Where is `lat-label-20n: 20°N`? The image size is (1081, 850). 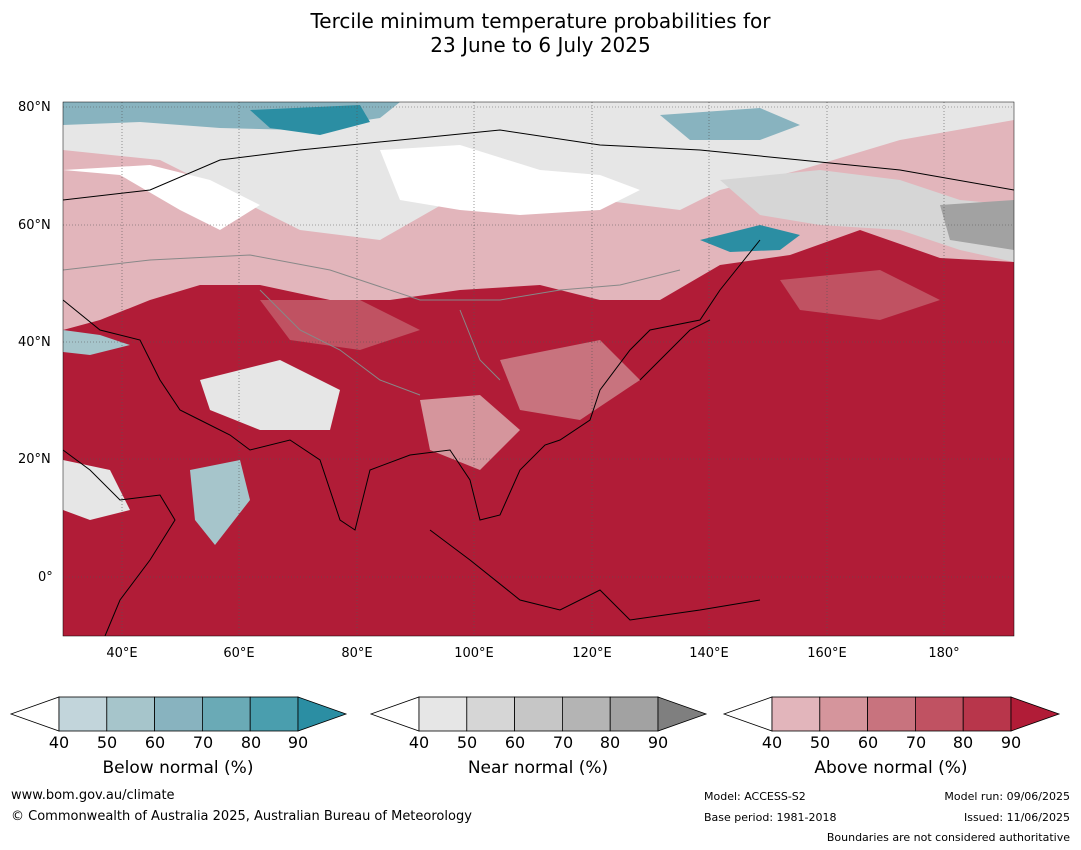
lat-label-20n: 20°N is located at coordinates (34, 459).